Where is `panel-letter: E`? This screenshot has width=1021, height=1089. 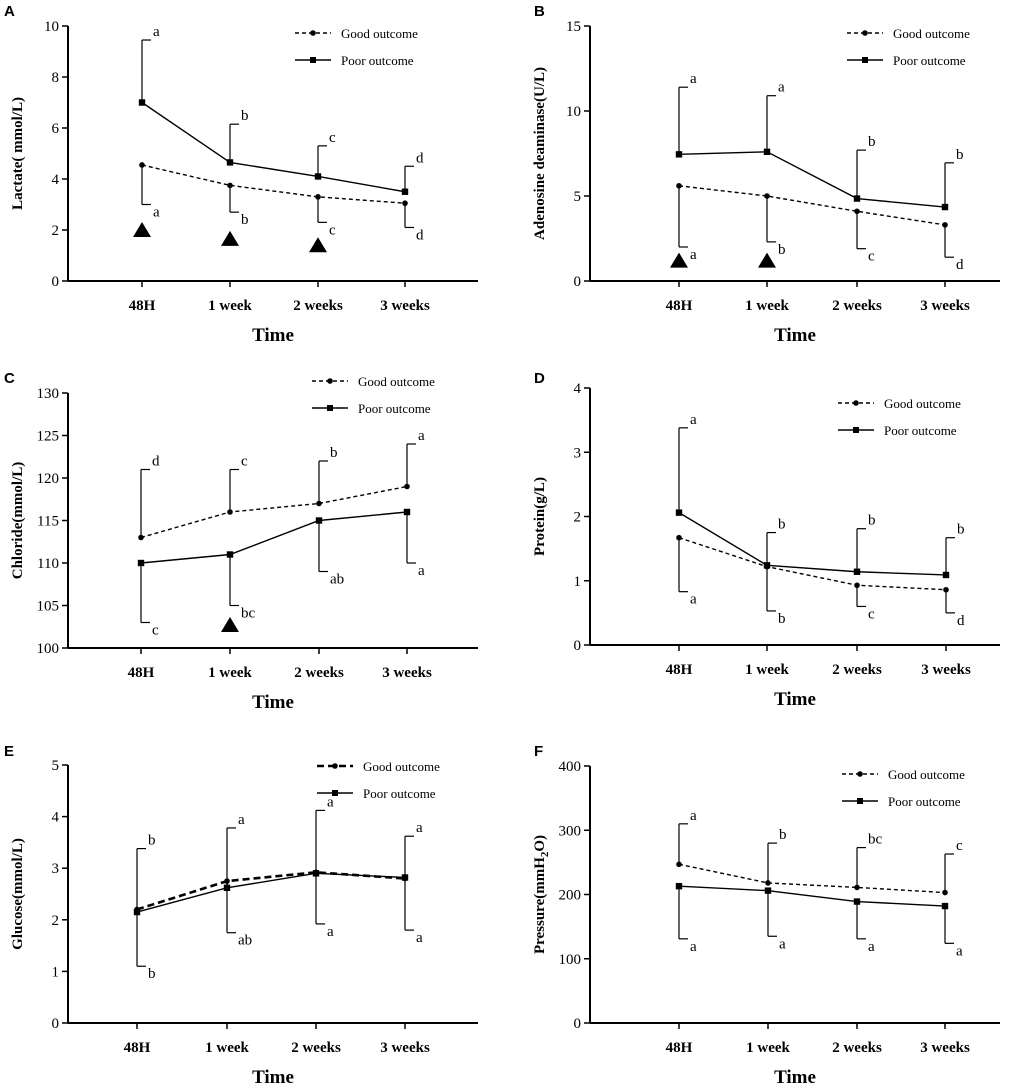
panel-letter: E is located at coordinates (9, 751).